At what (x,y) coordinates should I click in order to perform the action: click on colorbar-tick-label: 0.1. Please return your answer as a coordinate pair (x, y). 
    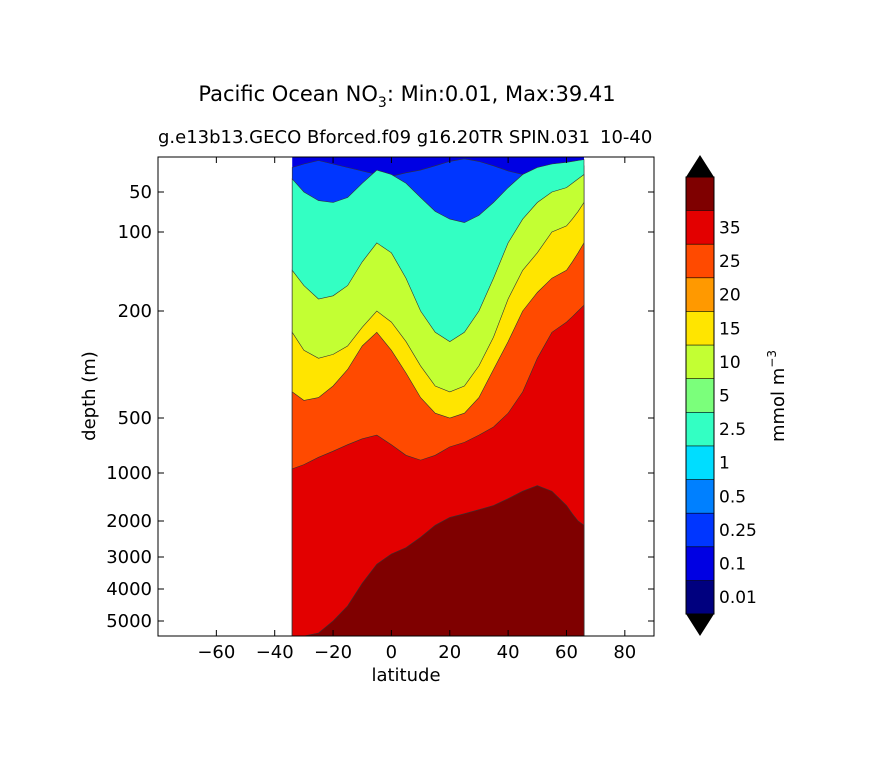
    Looking at the image, I should click on (732, 565).